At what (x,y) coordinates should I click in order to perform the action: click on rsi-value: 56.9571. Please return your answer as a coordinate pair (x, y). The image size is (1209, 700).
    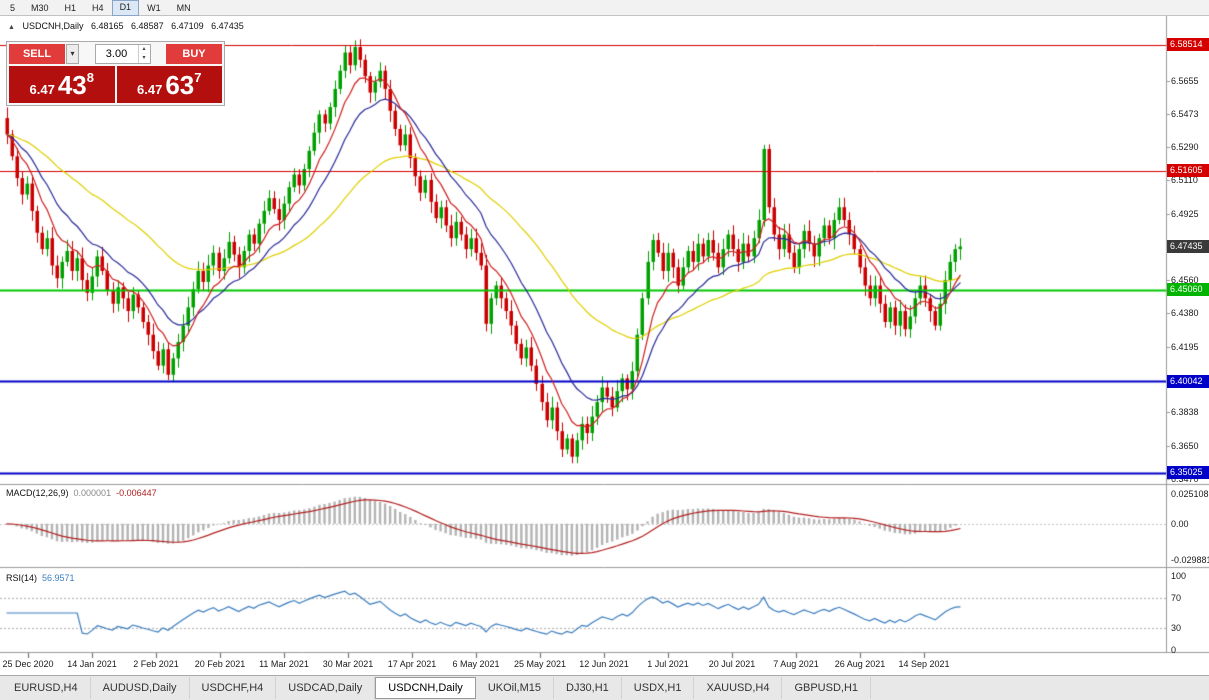
    Looking at the image, I should click on (58, 578).